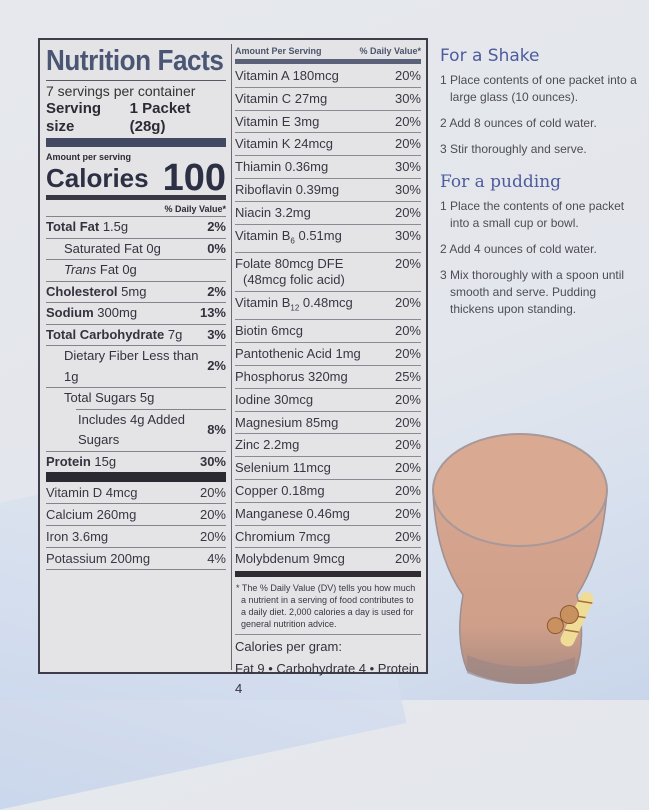 Image resolution: width=649 pixels, height=810 pixels. I want to click on pudding-step: 2 Add 4 ounces of cold water., so click(518, 249).